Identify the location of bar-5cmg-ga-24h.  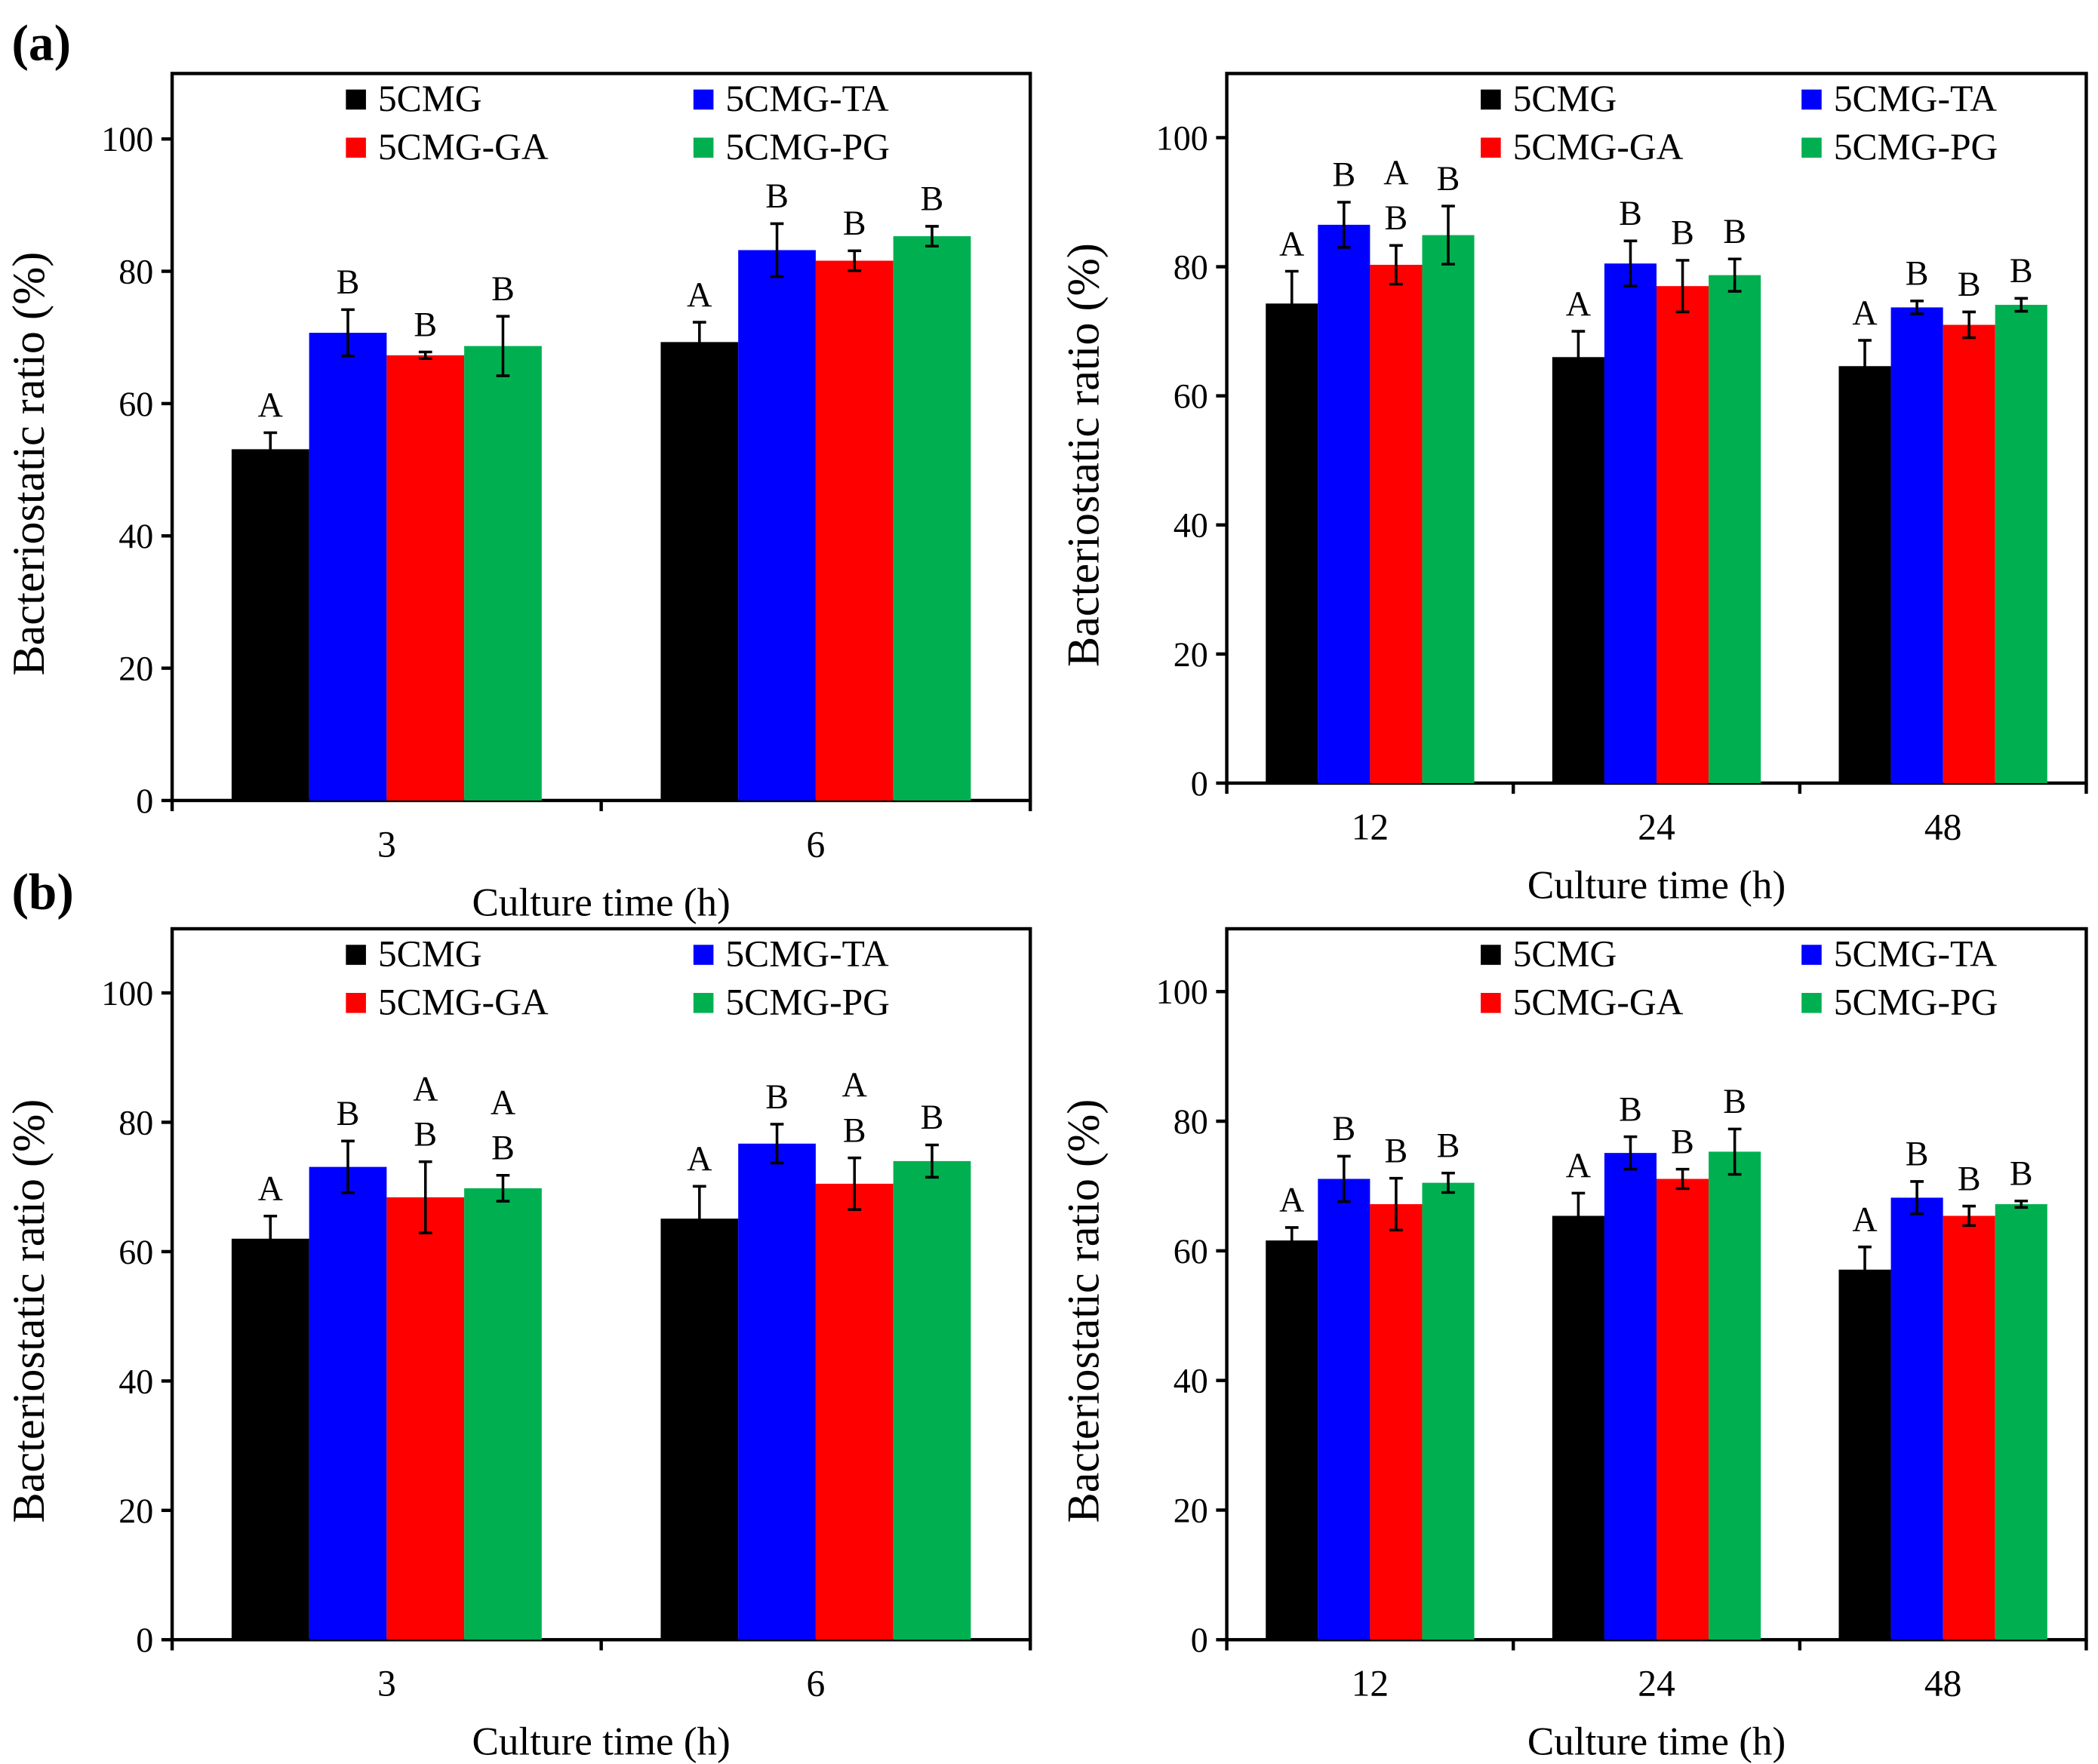
(1683, 1409).